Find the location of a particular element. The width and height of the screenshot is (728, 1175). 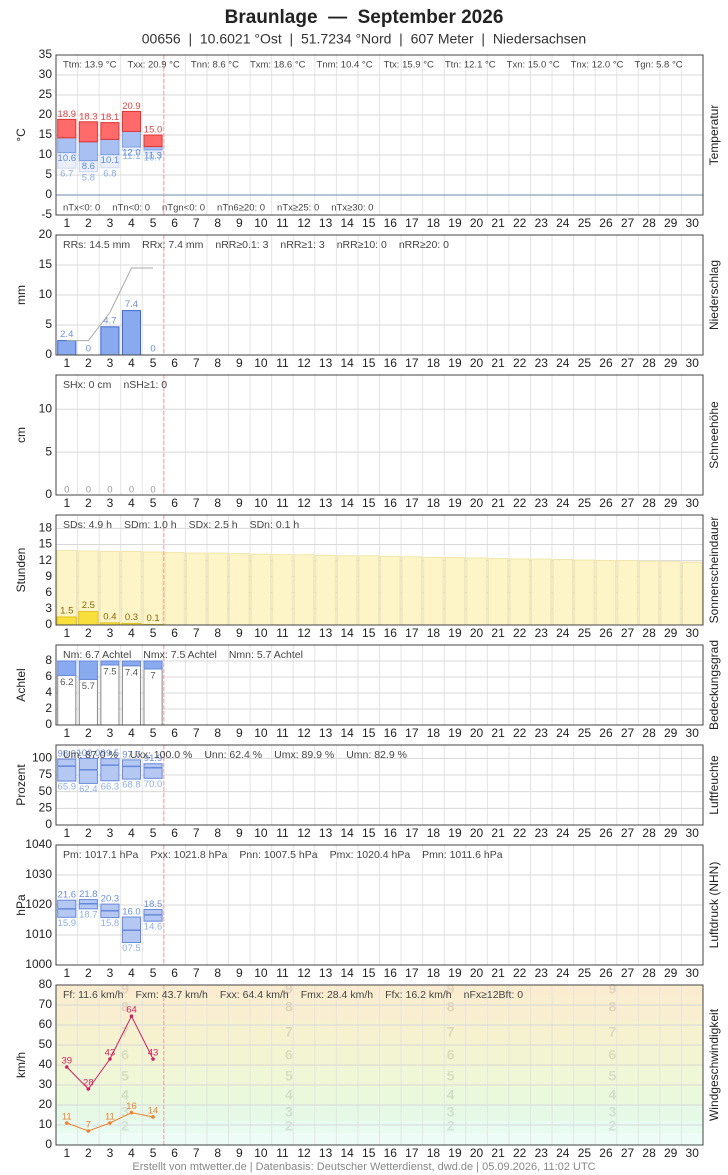

x-tick-label: 23 is located at coordinates (542, 223).